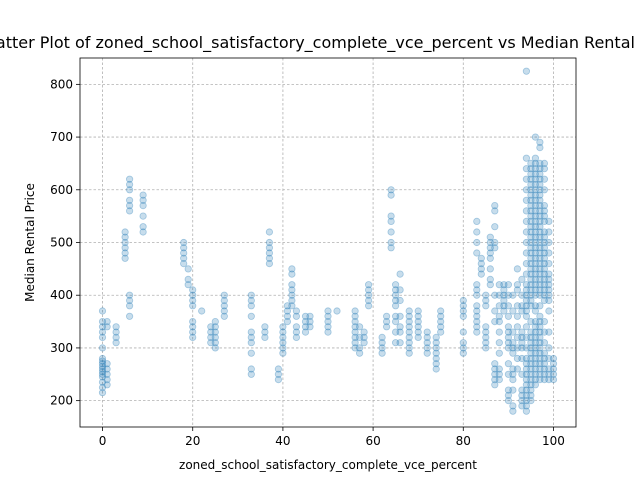 The image size is (640, 480). Describe the element at coordinates (61, 243) in the screenshot. I see `y-tick-label: 500` at that location.